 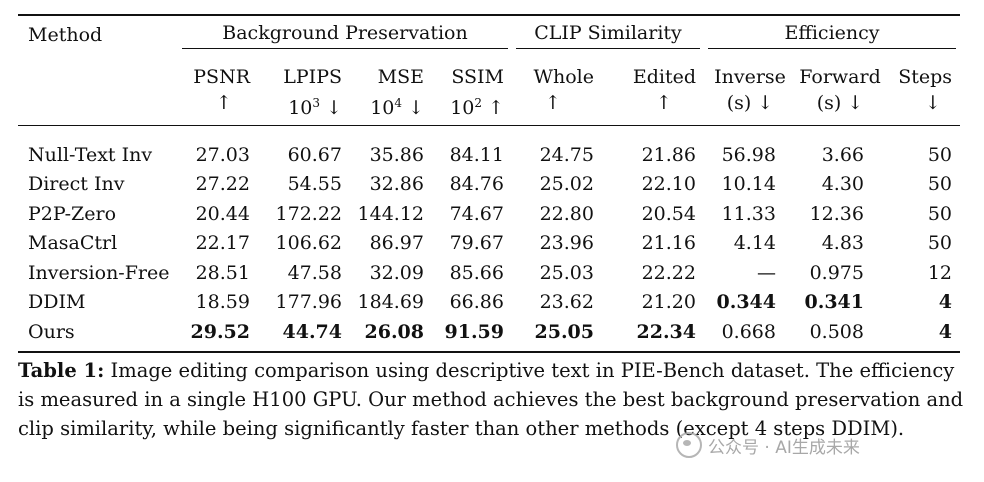 I want to click on value-cell: 86.97, so click(x=396, y=243).